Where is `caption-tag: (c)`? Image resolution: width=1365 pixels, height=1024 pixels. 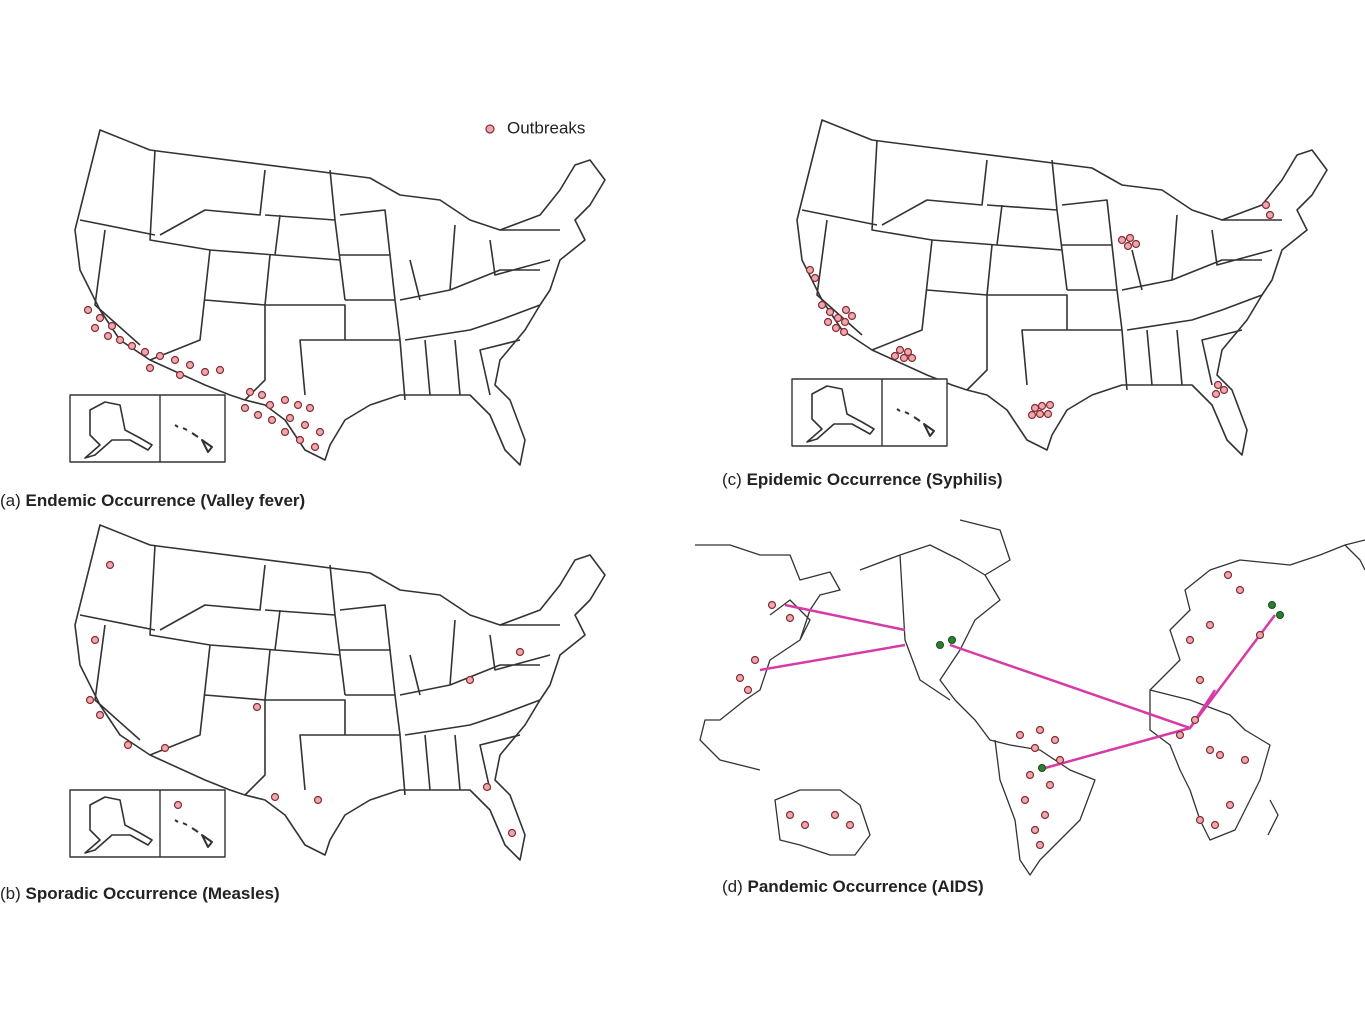 caption-tag: (c) is located at coordinates (732, 479).